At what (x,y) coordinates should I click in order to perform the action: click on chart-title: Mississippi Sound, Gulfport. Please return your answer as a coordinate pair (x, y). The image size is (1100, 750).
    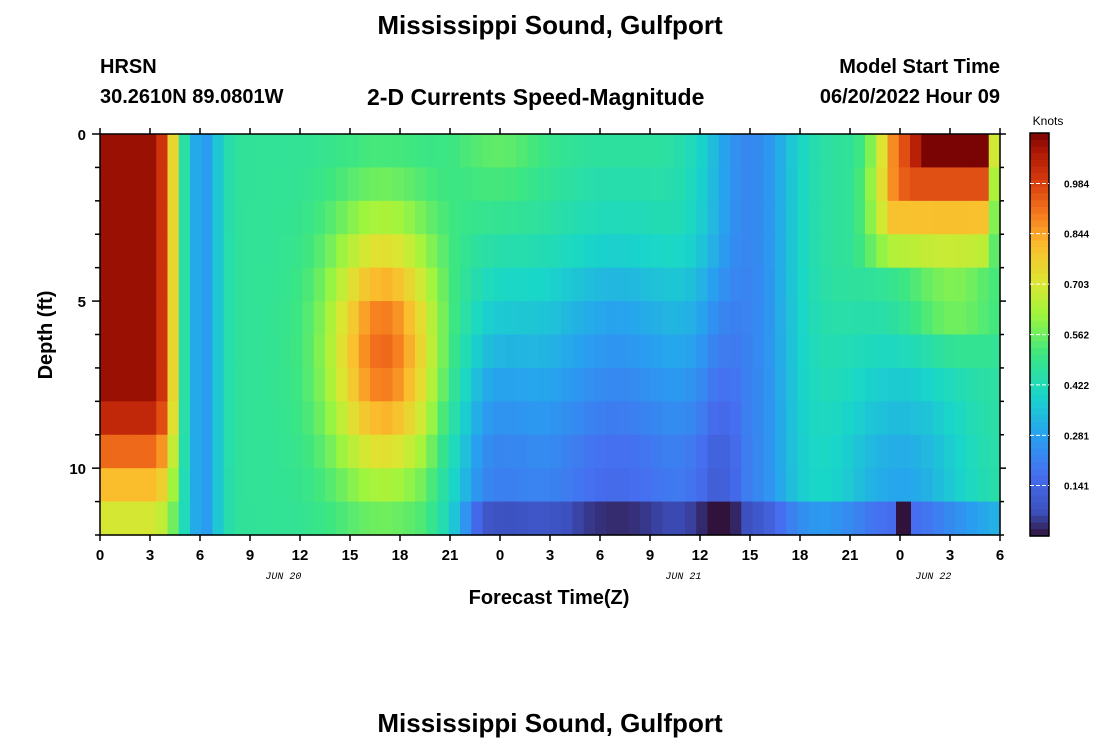
    Looking at the image, I should click on (550, 25).